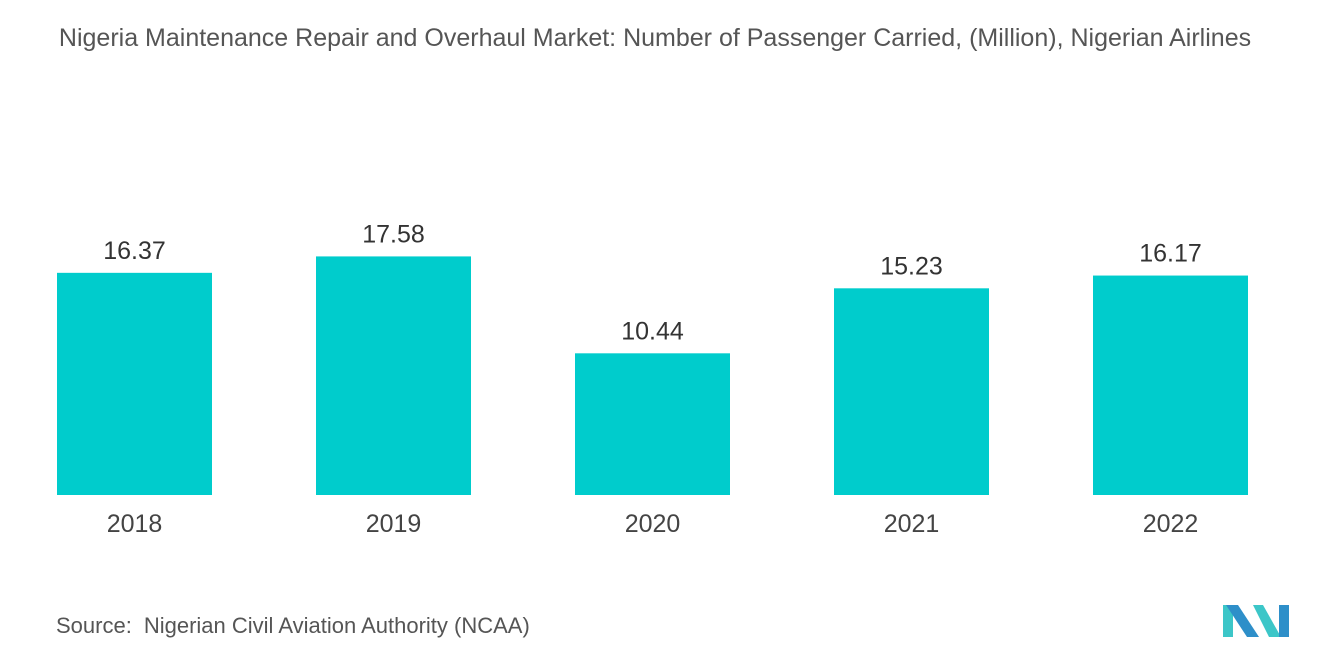  I want to click on bar-2019, so click(393, 375).